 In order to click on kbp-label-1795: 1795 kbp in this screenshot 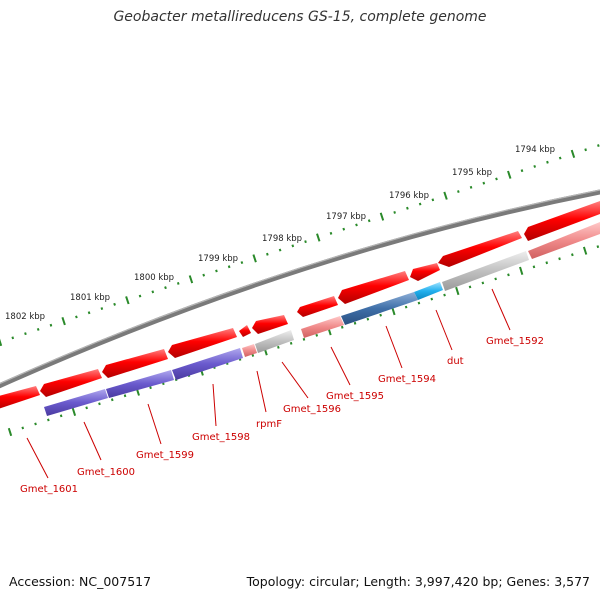, I will do `click(472, 173)`.